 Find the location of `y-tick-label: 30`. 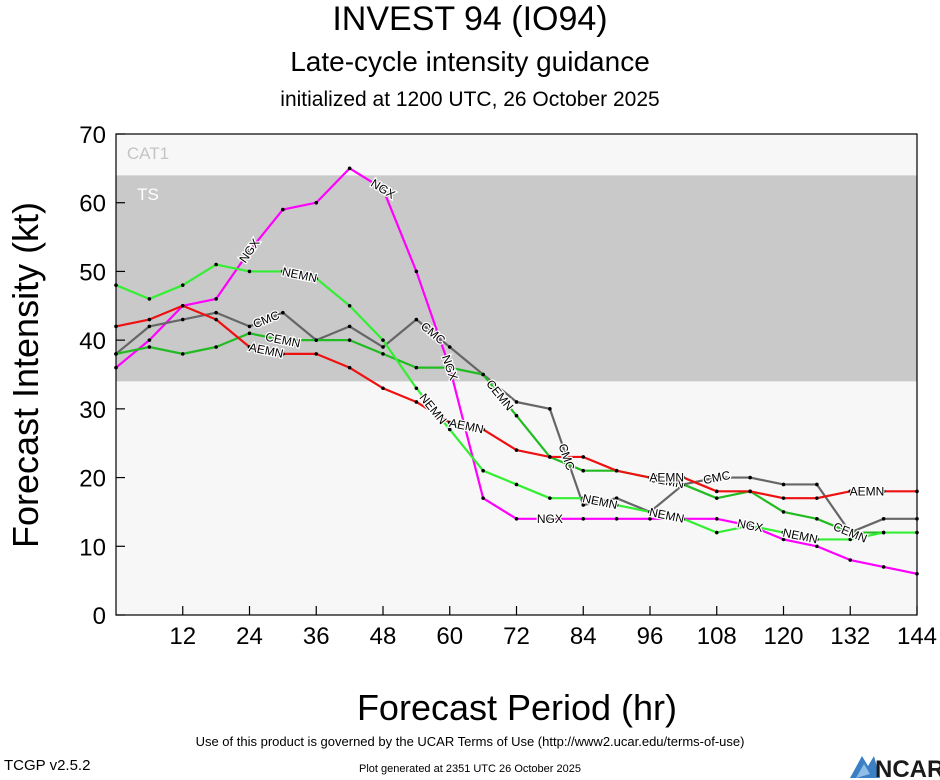

y-tick-label: 30 is located at coordinates (92, 410).